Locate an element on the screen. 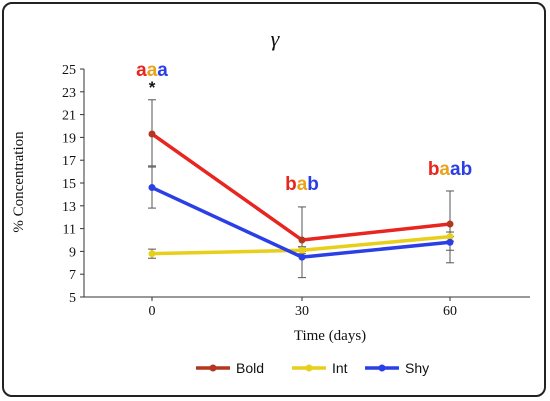  y-tick-label: 5 is located at coordinates (72, 298).